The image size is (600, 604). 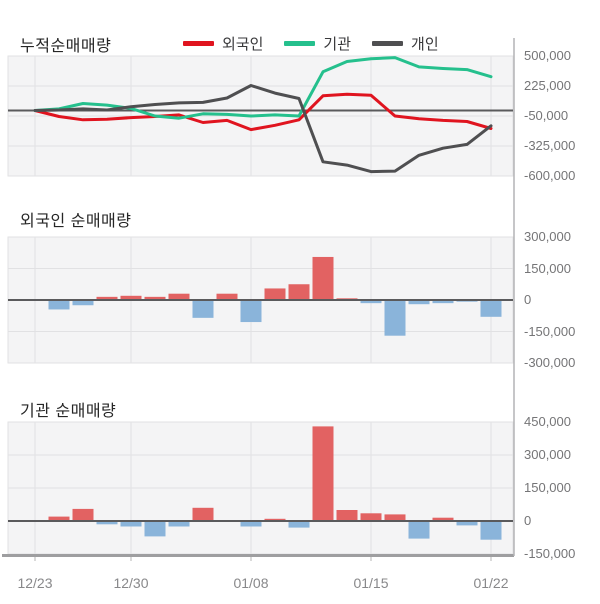 I want to click on x-axis-label: 12/23, so click(x=35, y=583).